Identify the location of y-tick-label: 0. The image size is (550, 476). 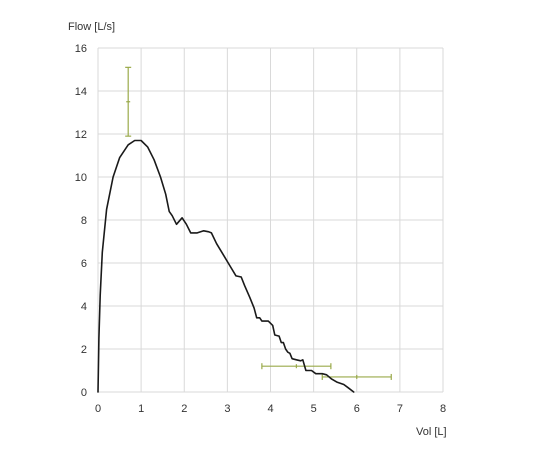
(84, 393).